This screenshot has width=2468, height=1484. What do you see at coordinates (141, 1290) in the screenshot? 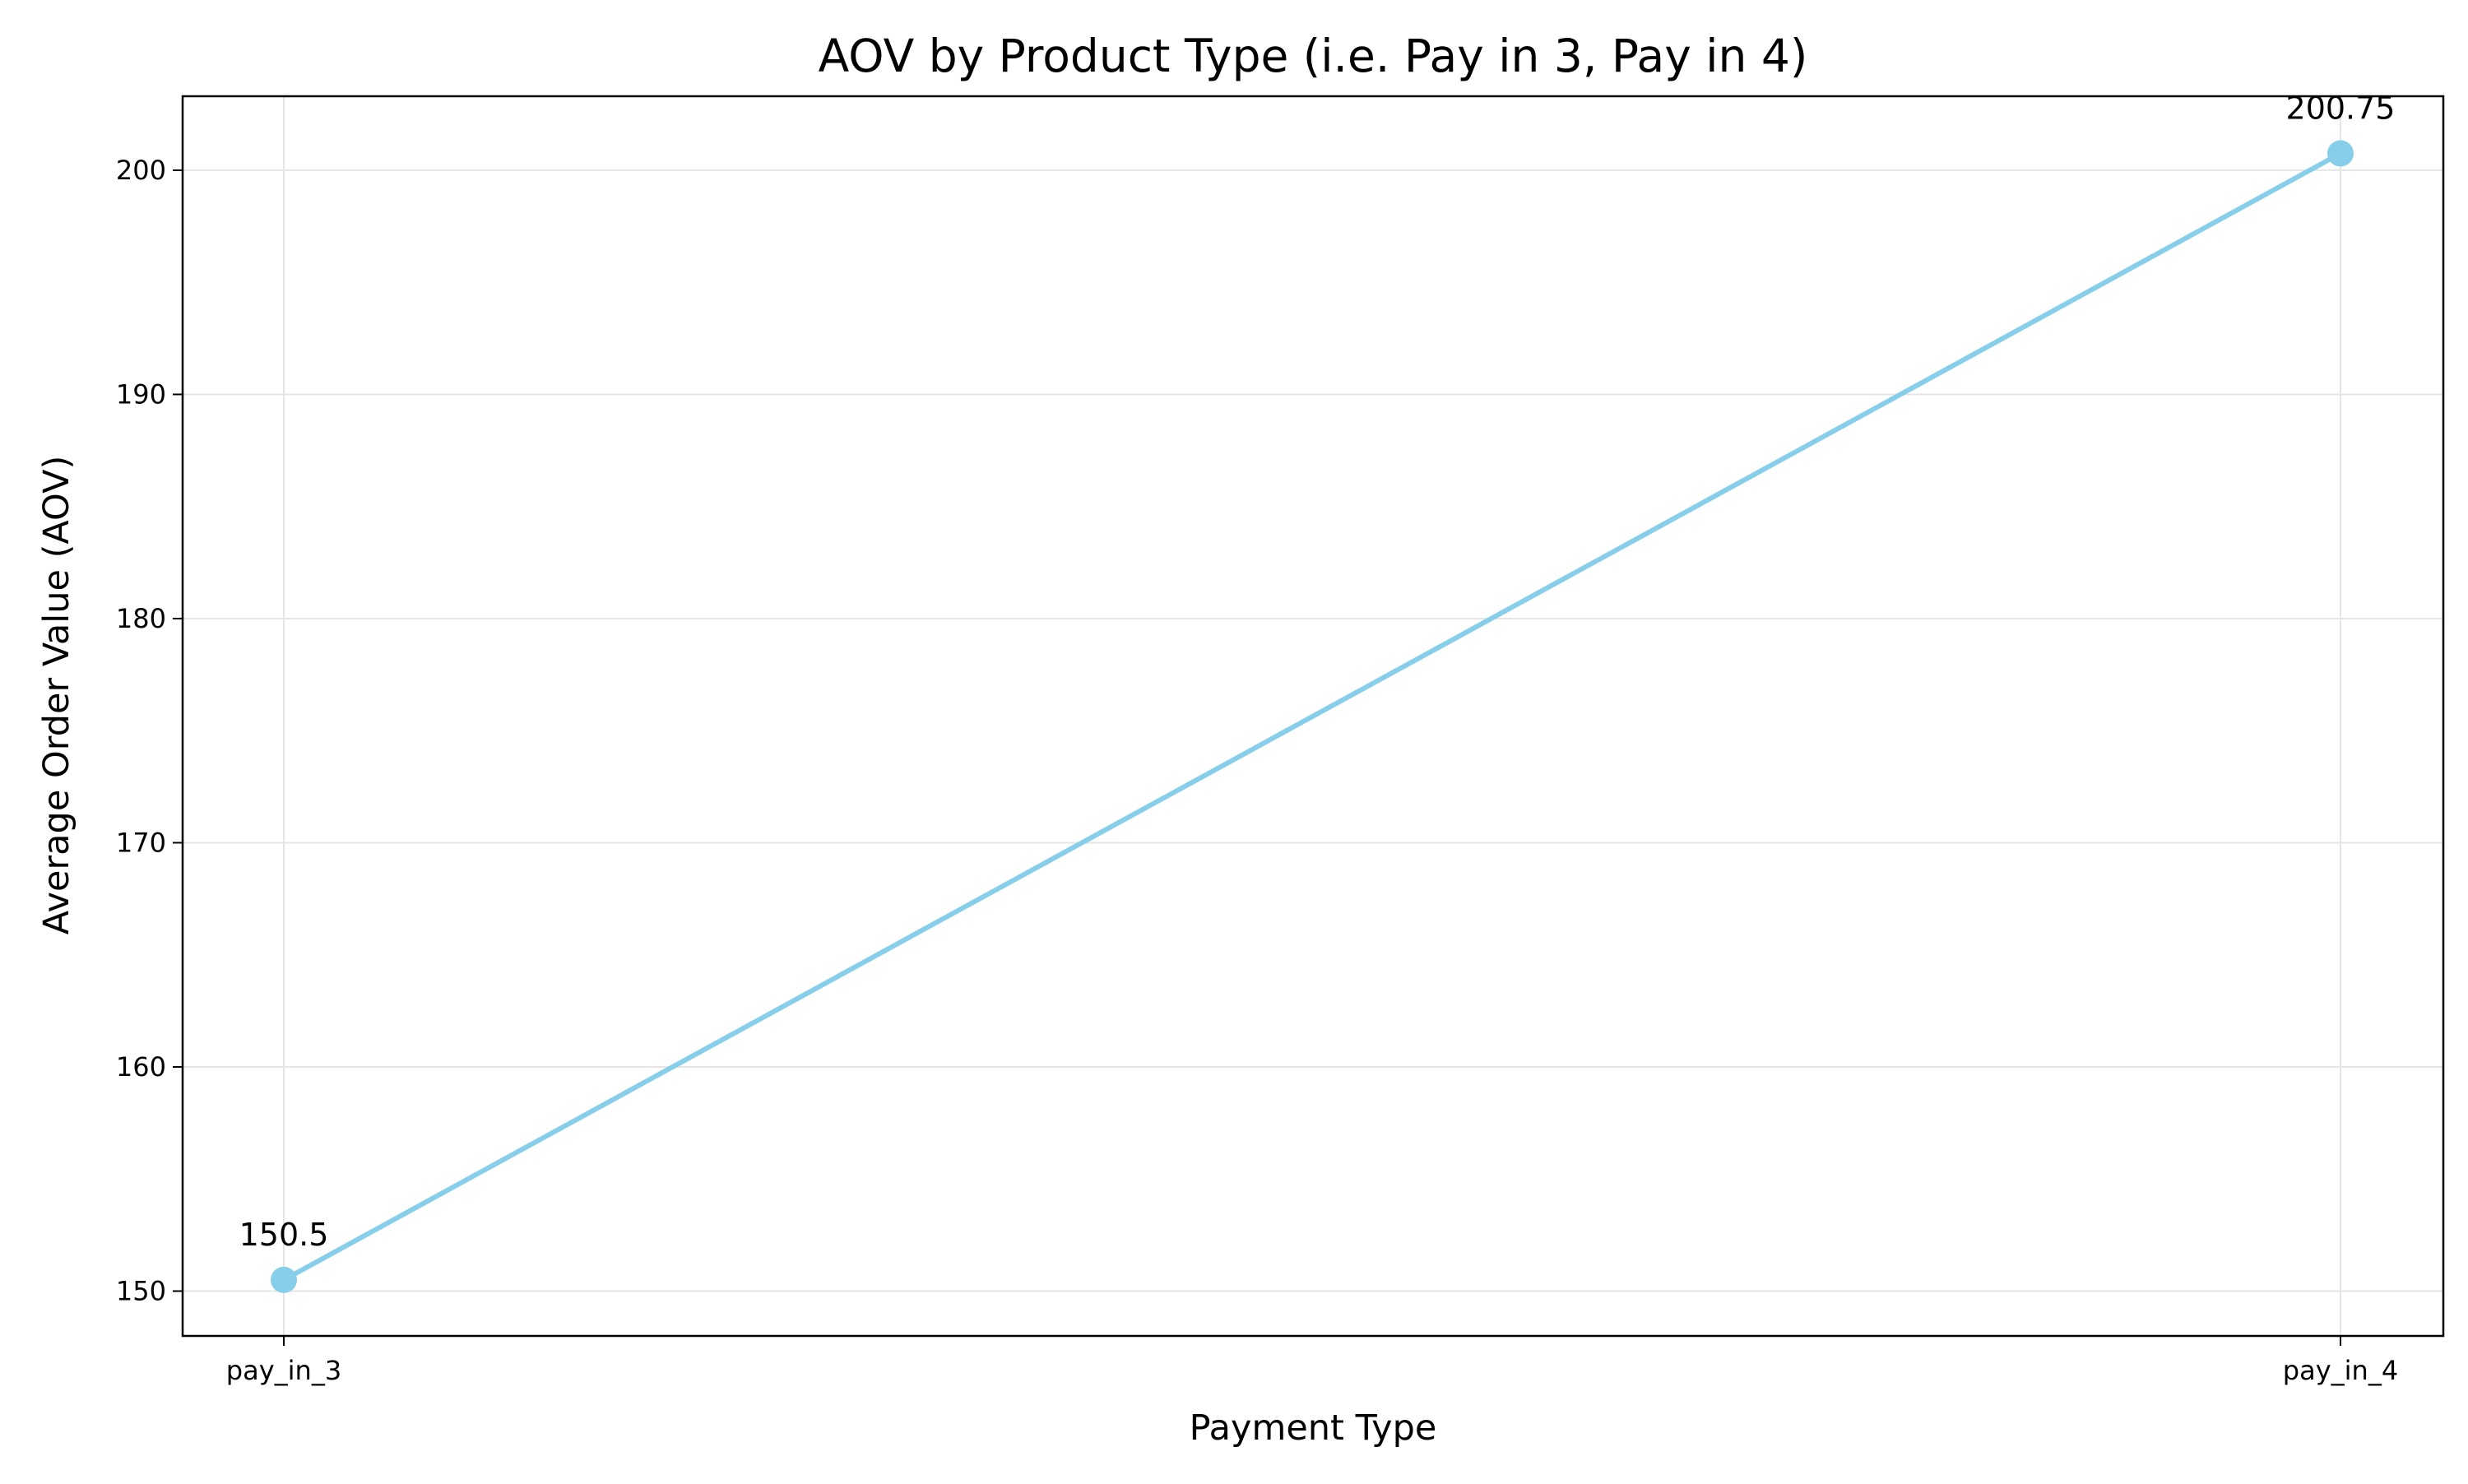
I see `y-tick-label: 150` at bounding box center [141, 1290].